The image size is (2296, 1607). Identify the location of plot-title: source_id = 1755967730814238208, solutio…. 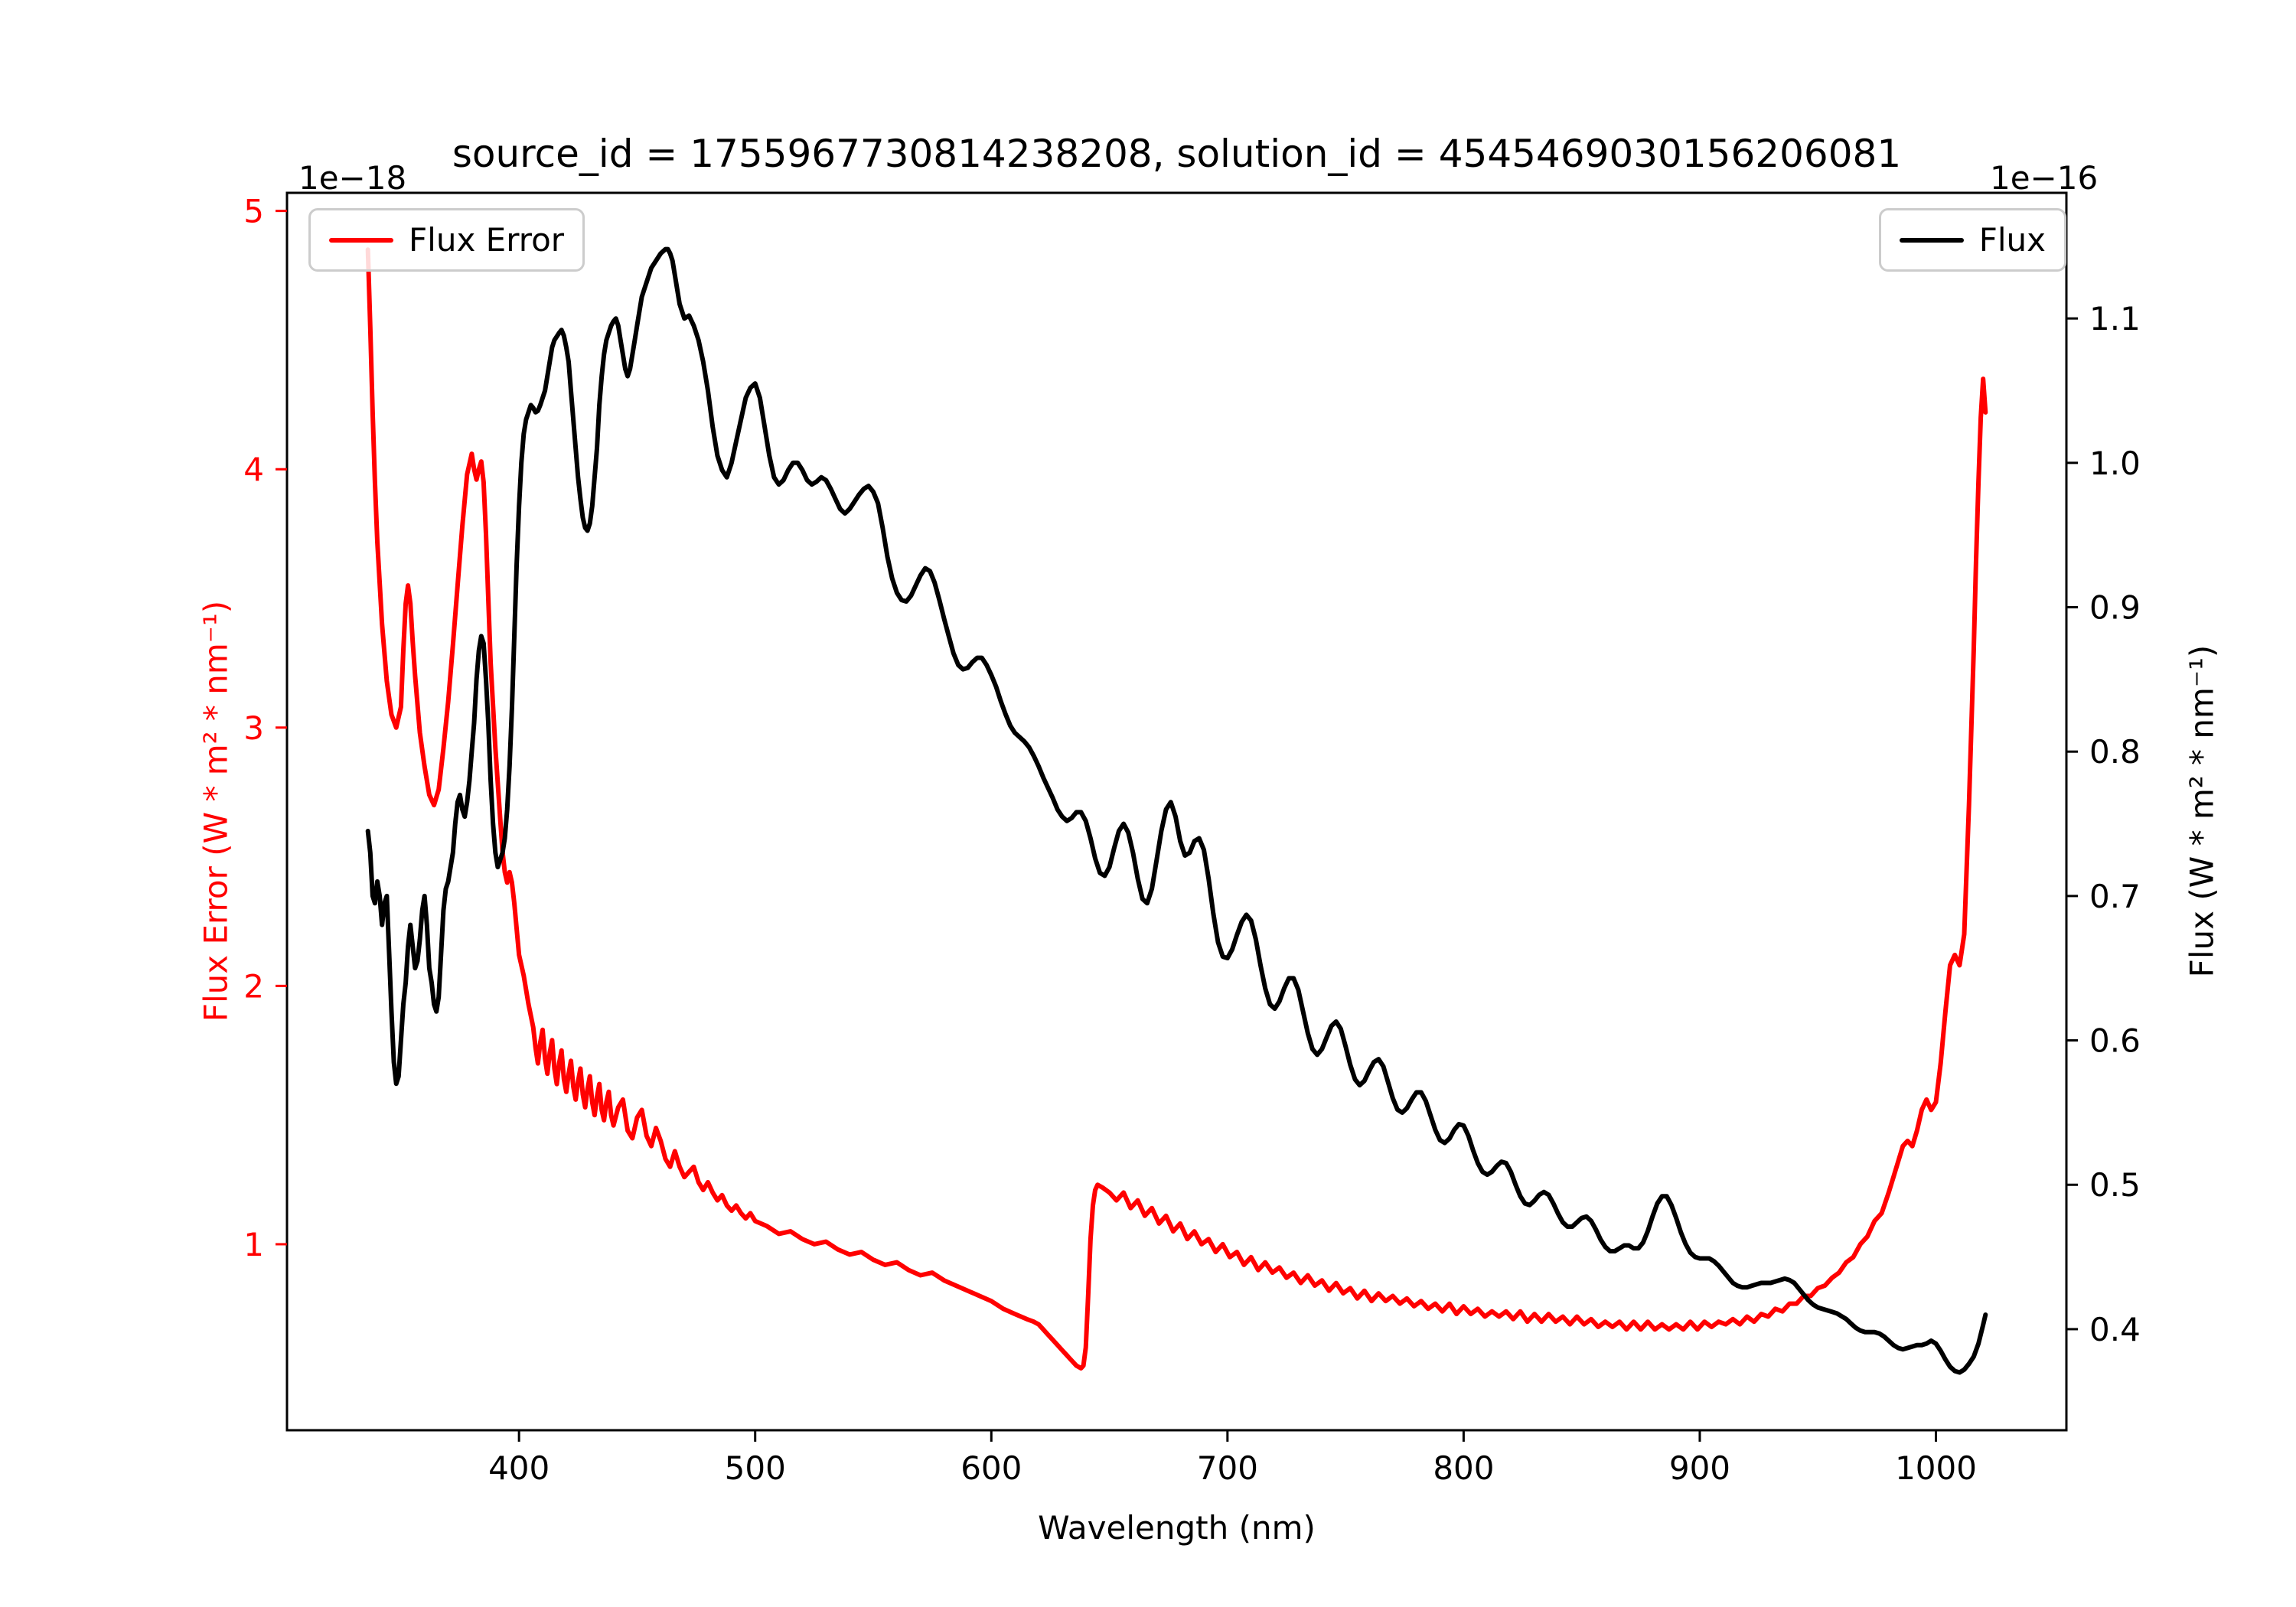
(1177, 154).